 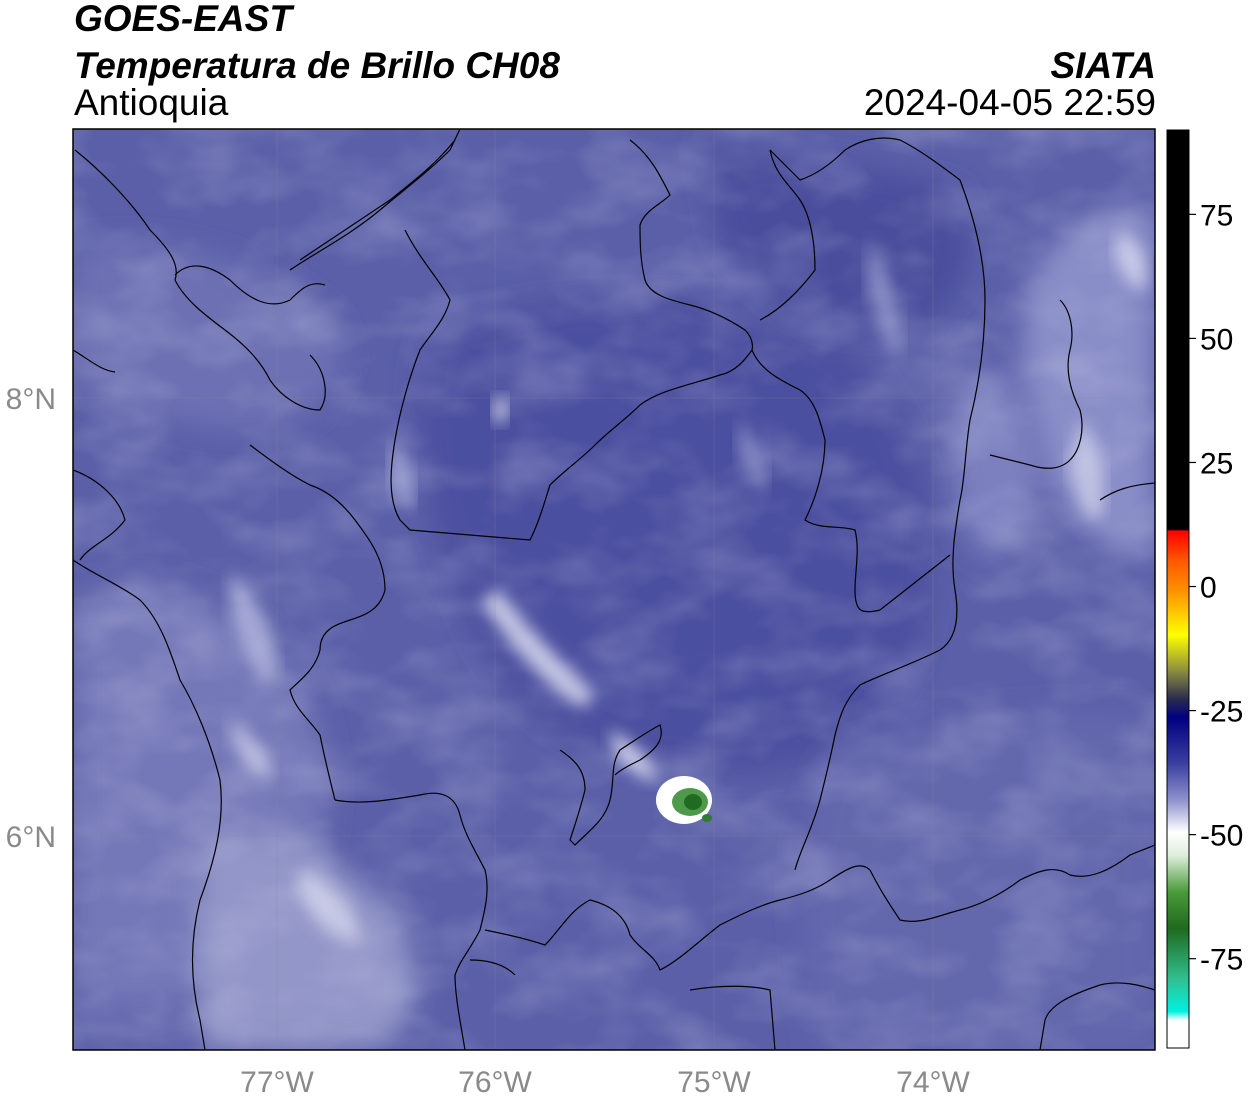 I want to click on satellite-title: GOES-EAST, so click(x=183, y=19).